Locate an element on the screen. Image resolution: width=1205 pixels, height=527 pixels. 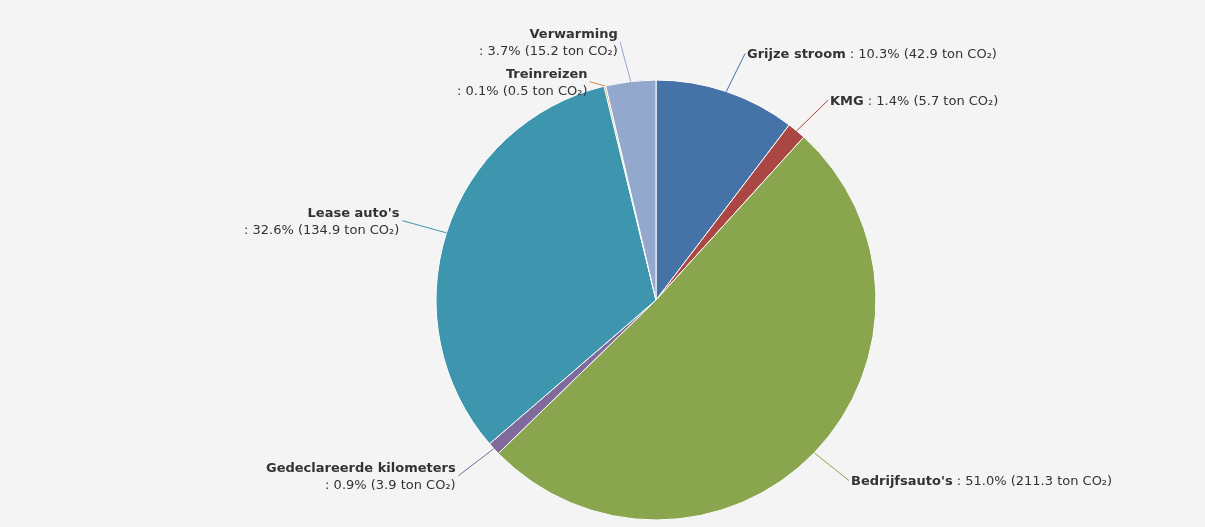
data-label: : 0.9% (3.9 ton CO₂) is located at coordinates (390, 484).